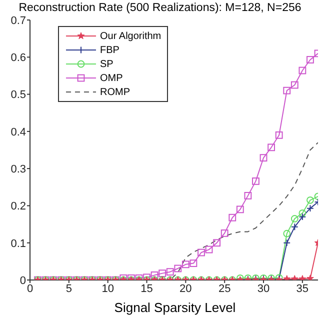 Image resolution: width=320 pixels, height=320 pixels. What do you see at coordinates (18, 95) in the screenshot?
I see `y-tick-label: 0.5` at bounding box center [18, 95].